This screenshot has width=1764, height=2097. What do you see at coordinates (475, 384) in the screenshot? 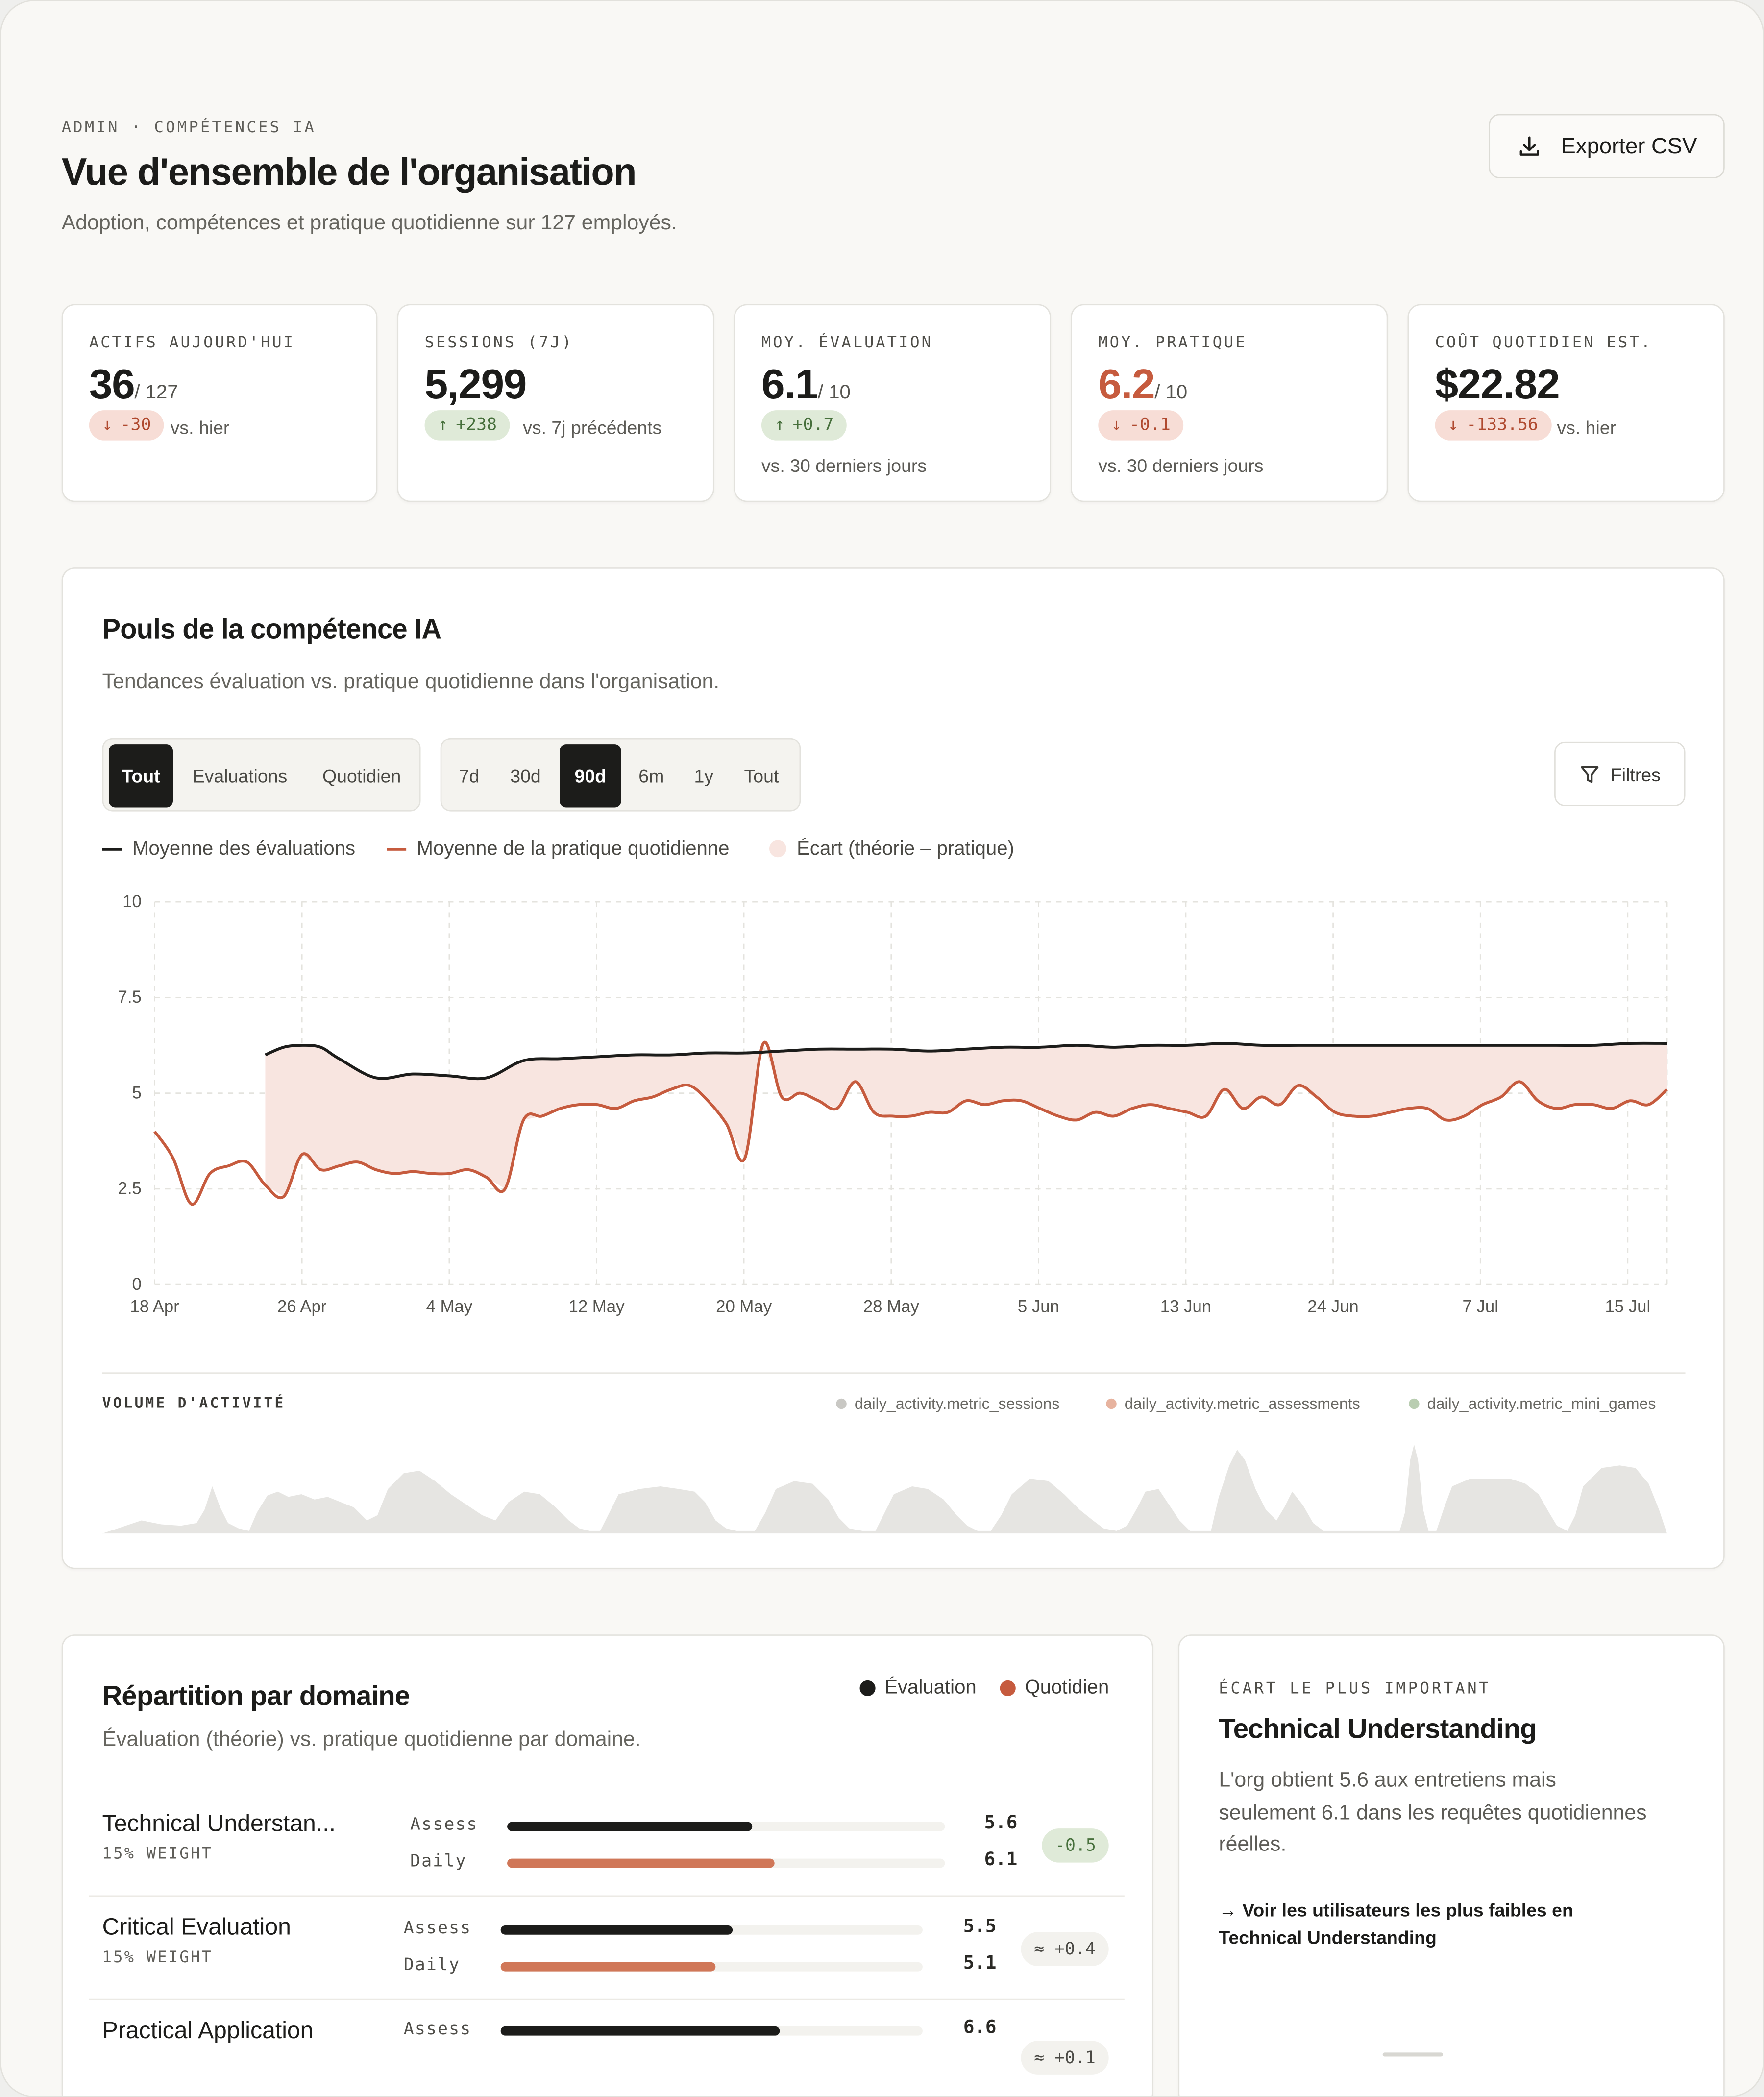
I see `kpi-value: 5,299` at bounding box center [475, 384].